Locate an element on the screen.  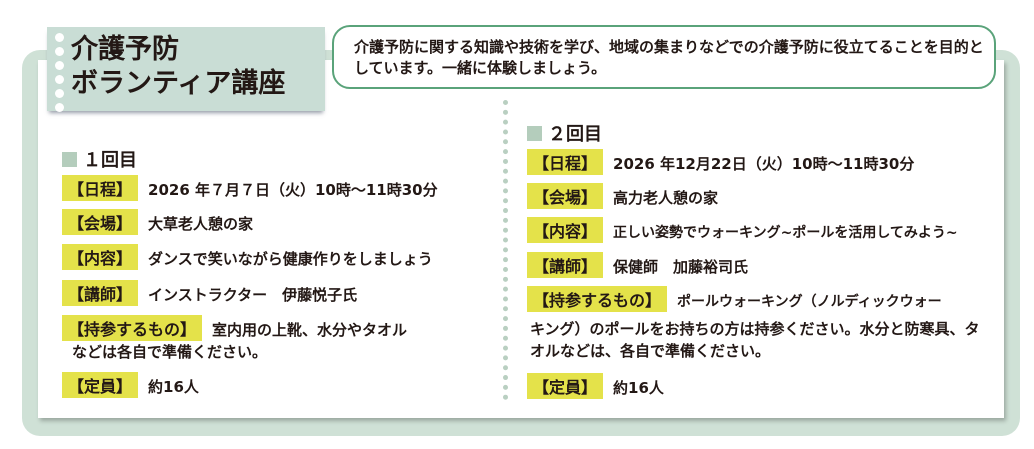
session1-date: 【日程】 2026 年７月７日（火）10時～11時30分 is located at coordinates (250, 188).